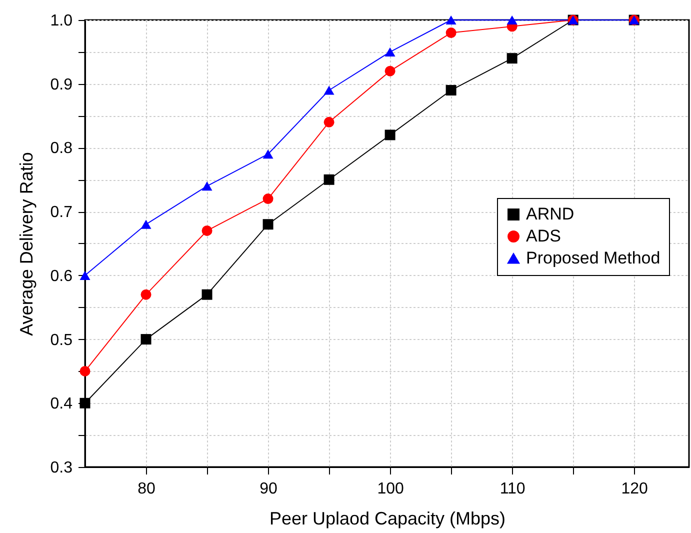 This screenshot has height=533, width=691. I want to click on y-tick-label: 1.0, so click(61, 21).